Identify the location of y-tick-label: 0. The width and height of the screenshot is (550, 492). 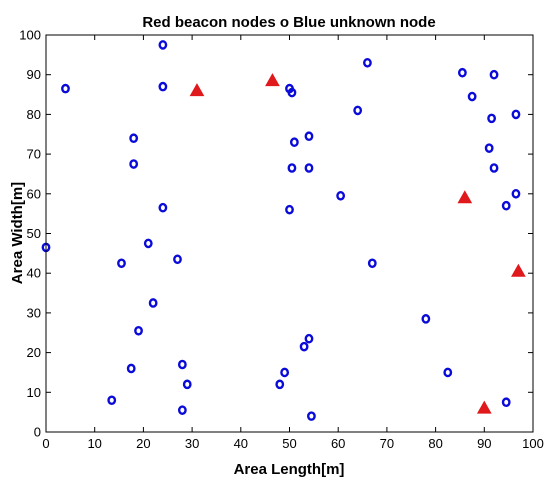
(37, 432).